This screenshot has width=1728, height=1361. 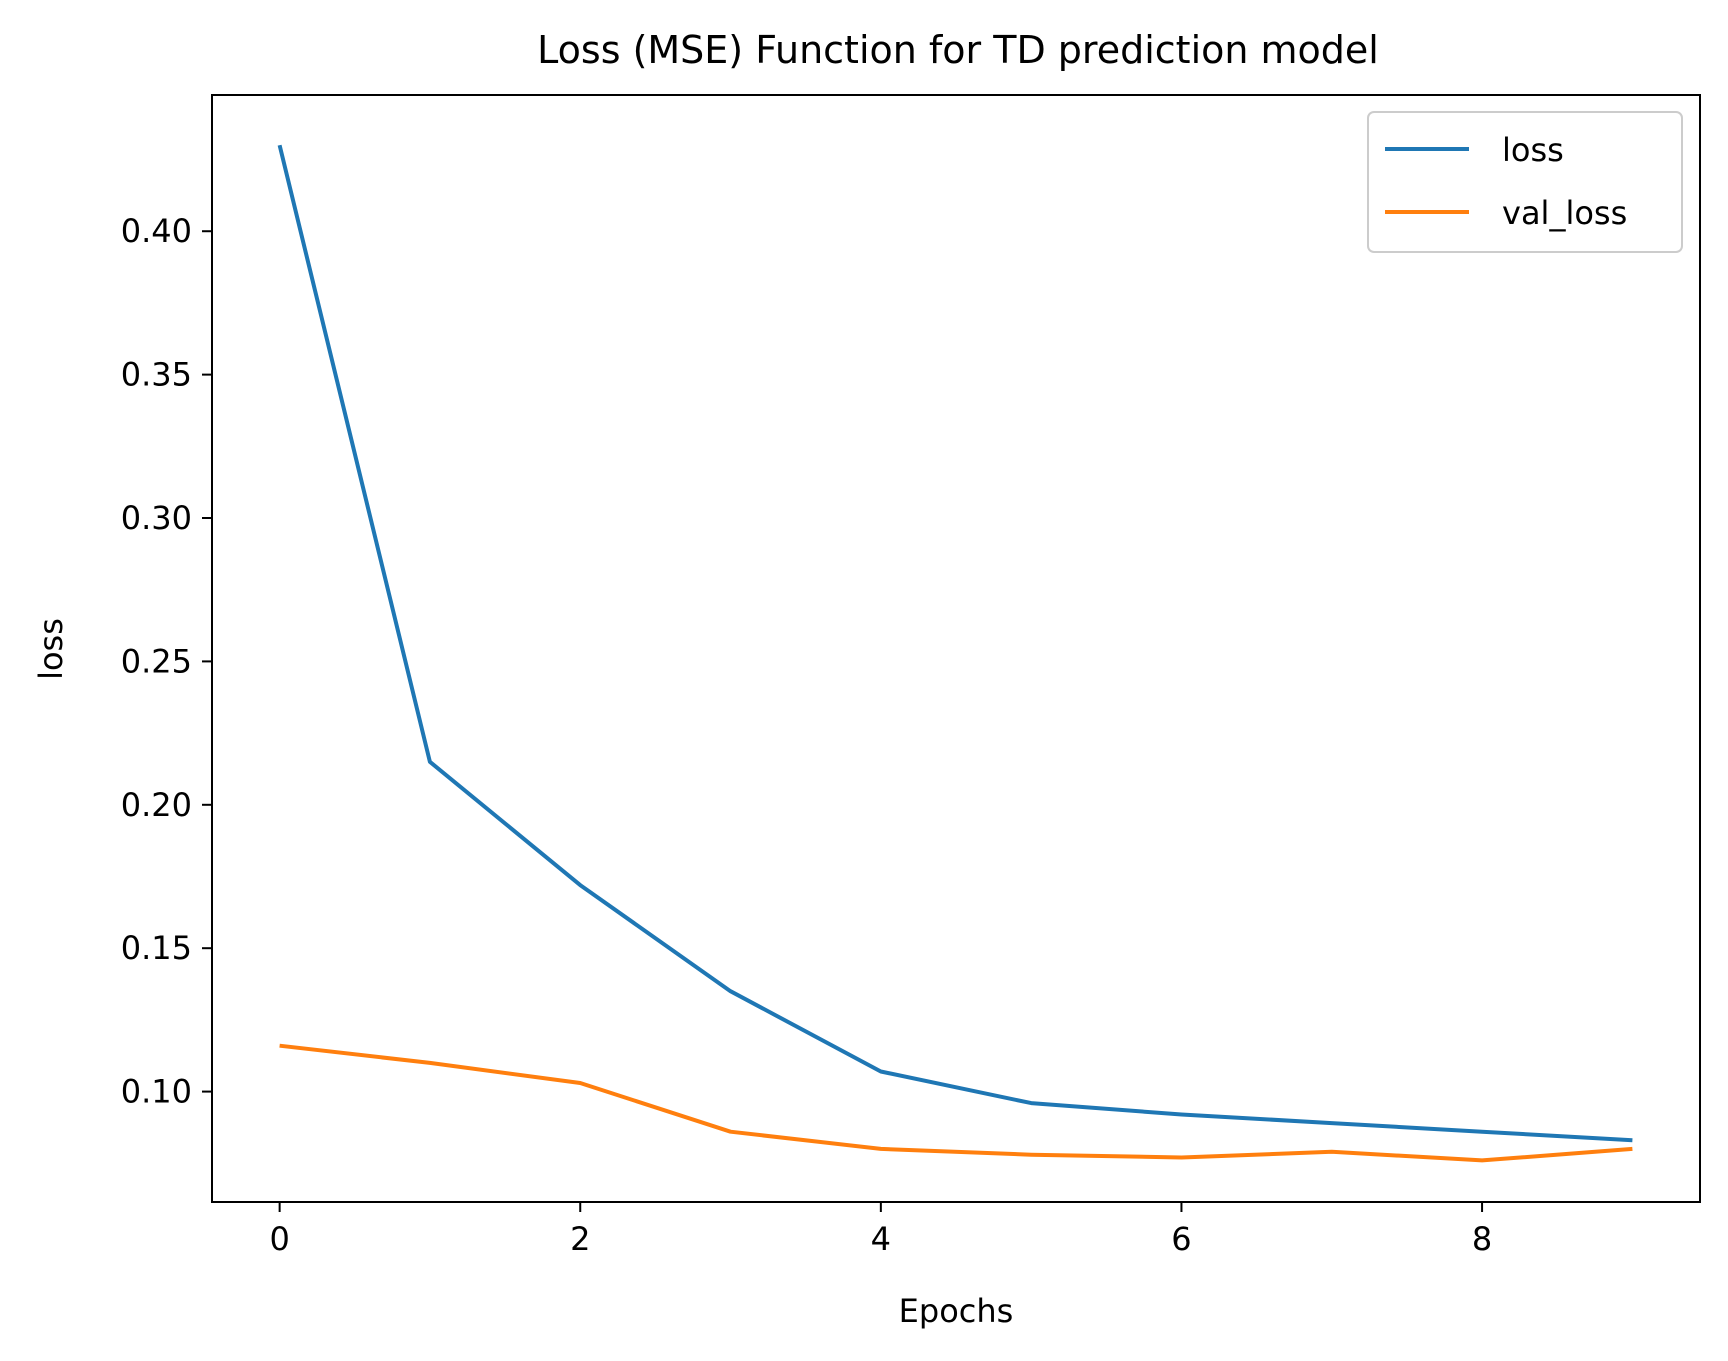 What do you see at coordinates (1181, 1239) in the screenshot?
I see `x-tick-label: 6` at bounding box center [1181, 1239].